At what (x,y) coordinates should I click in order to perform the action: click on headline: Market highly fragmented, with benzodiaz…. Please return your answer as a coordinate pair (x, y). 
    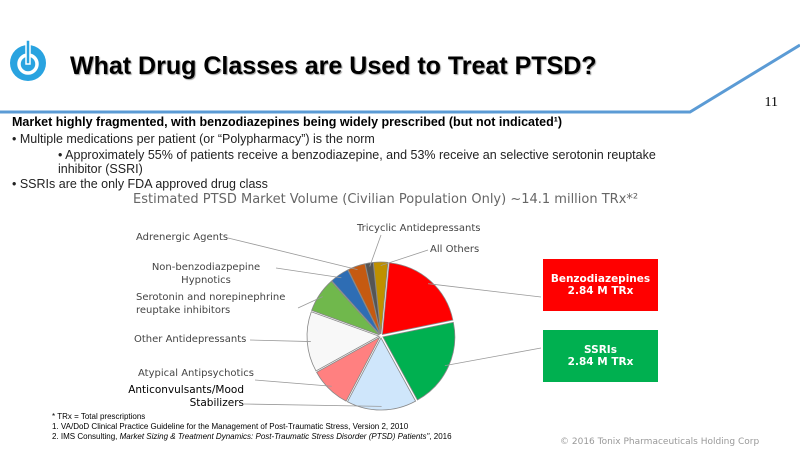
    Looking at the image, I should click on (287, 122).